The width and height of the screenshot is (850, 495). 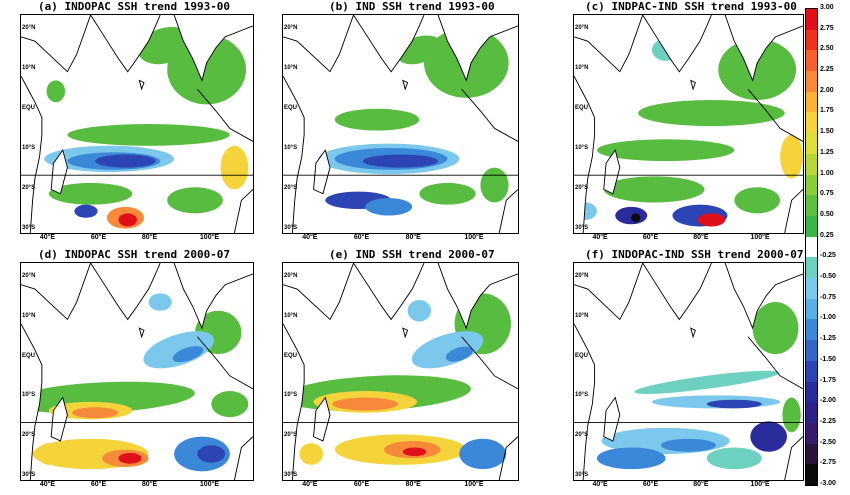 I want to click on map-area, so click(x=137, y=124).